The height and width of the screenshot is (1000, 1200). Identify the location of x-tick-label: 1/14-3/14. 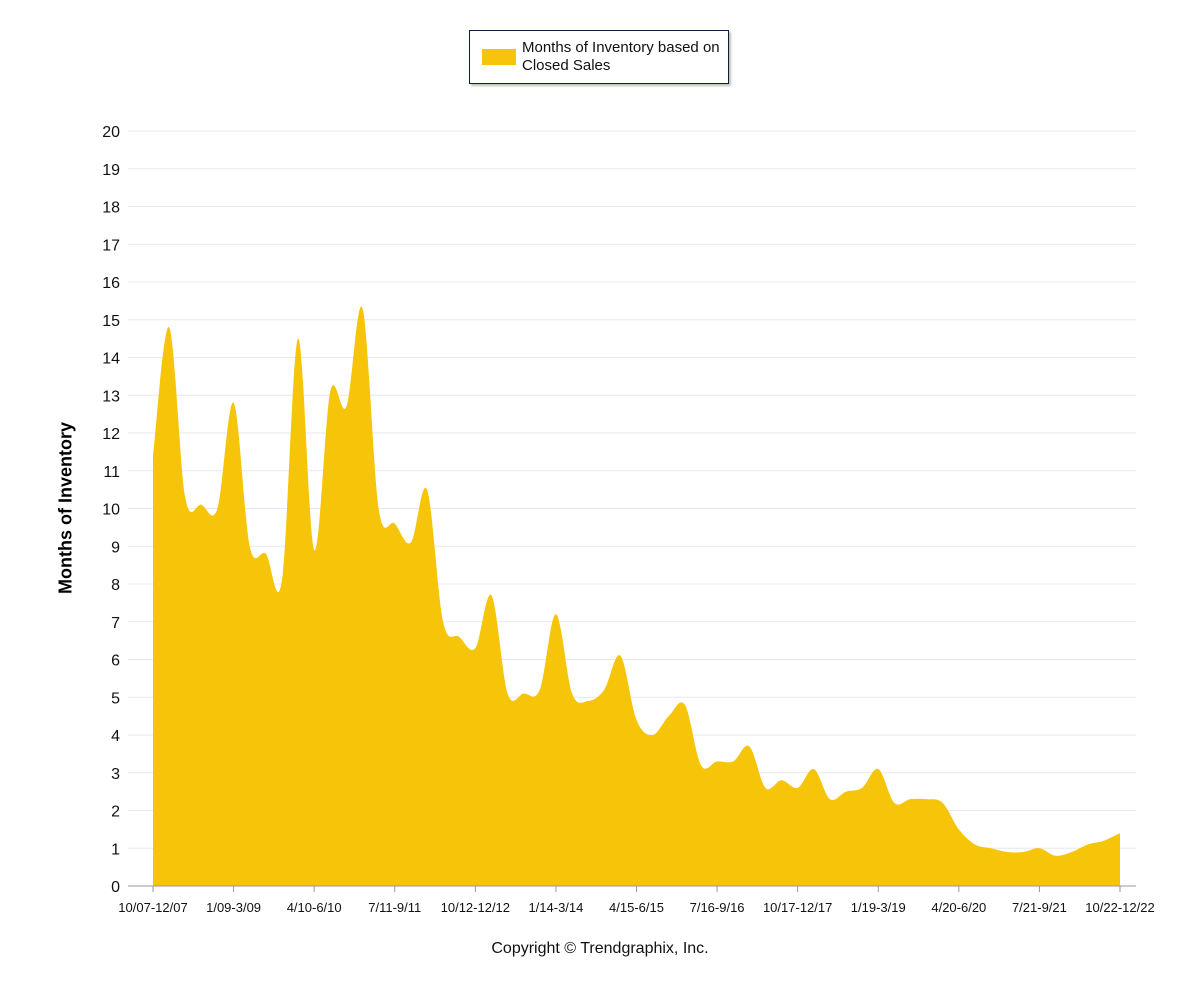
(555, 907).